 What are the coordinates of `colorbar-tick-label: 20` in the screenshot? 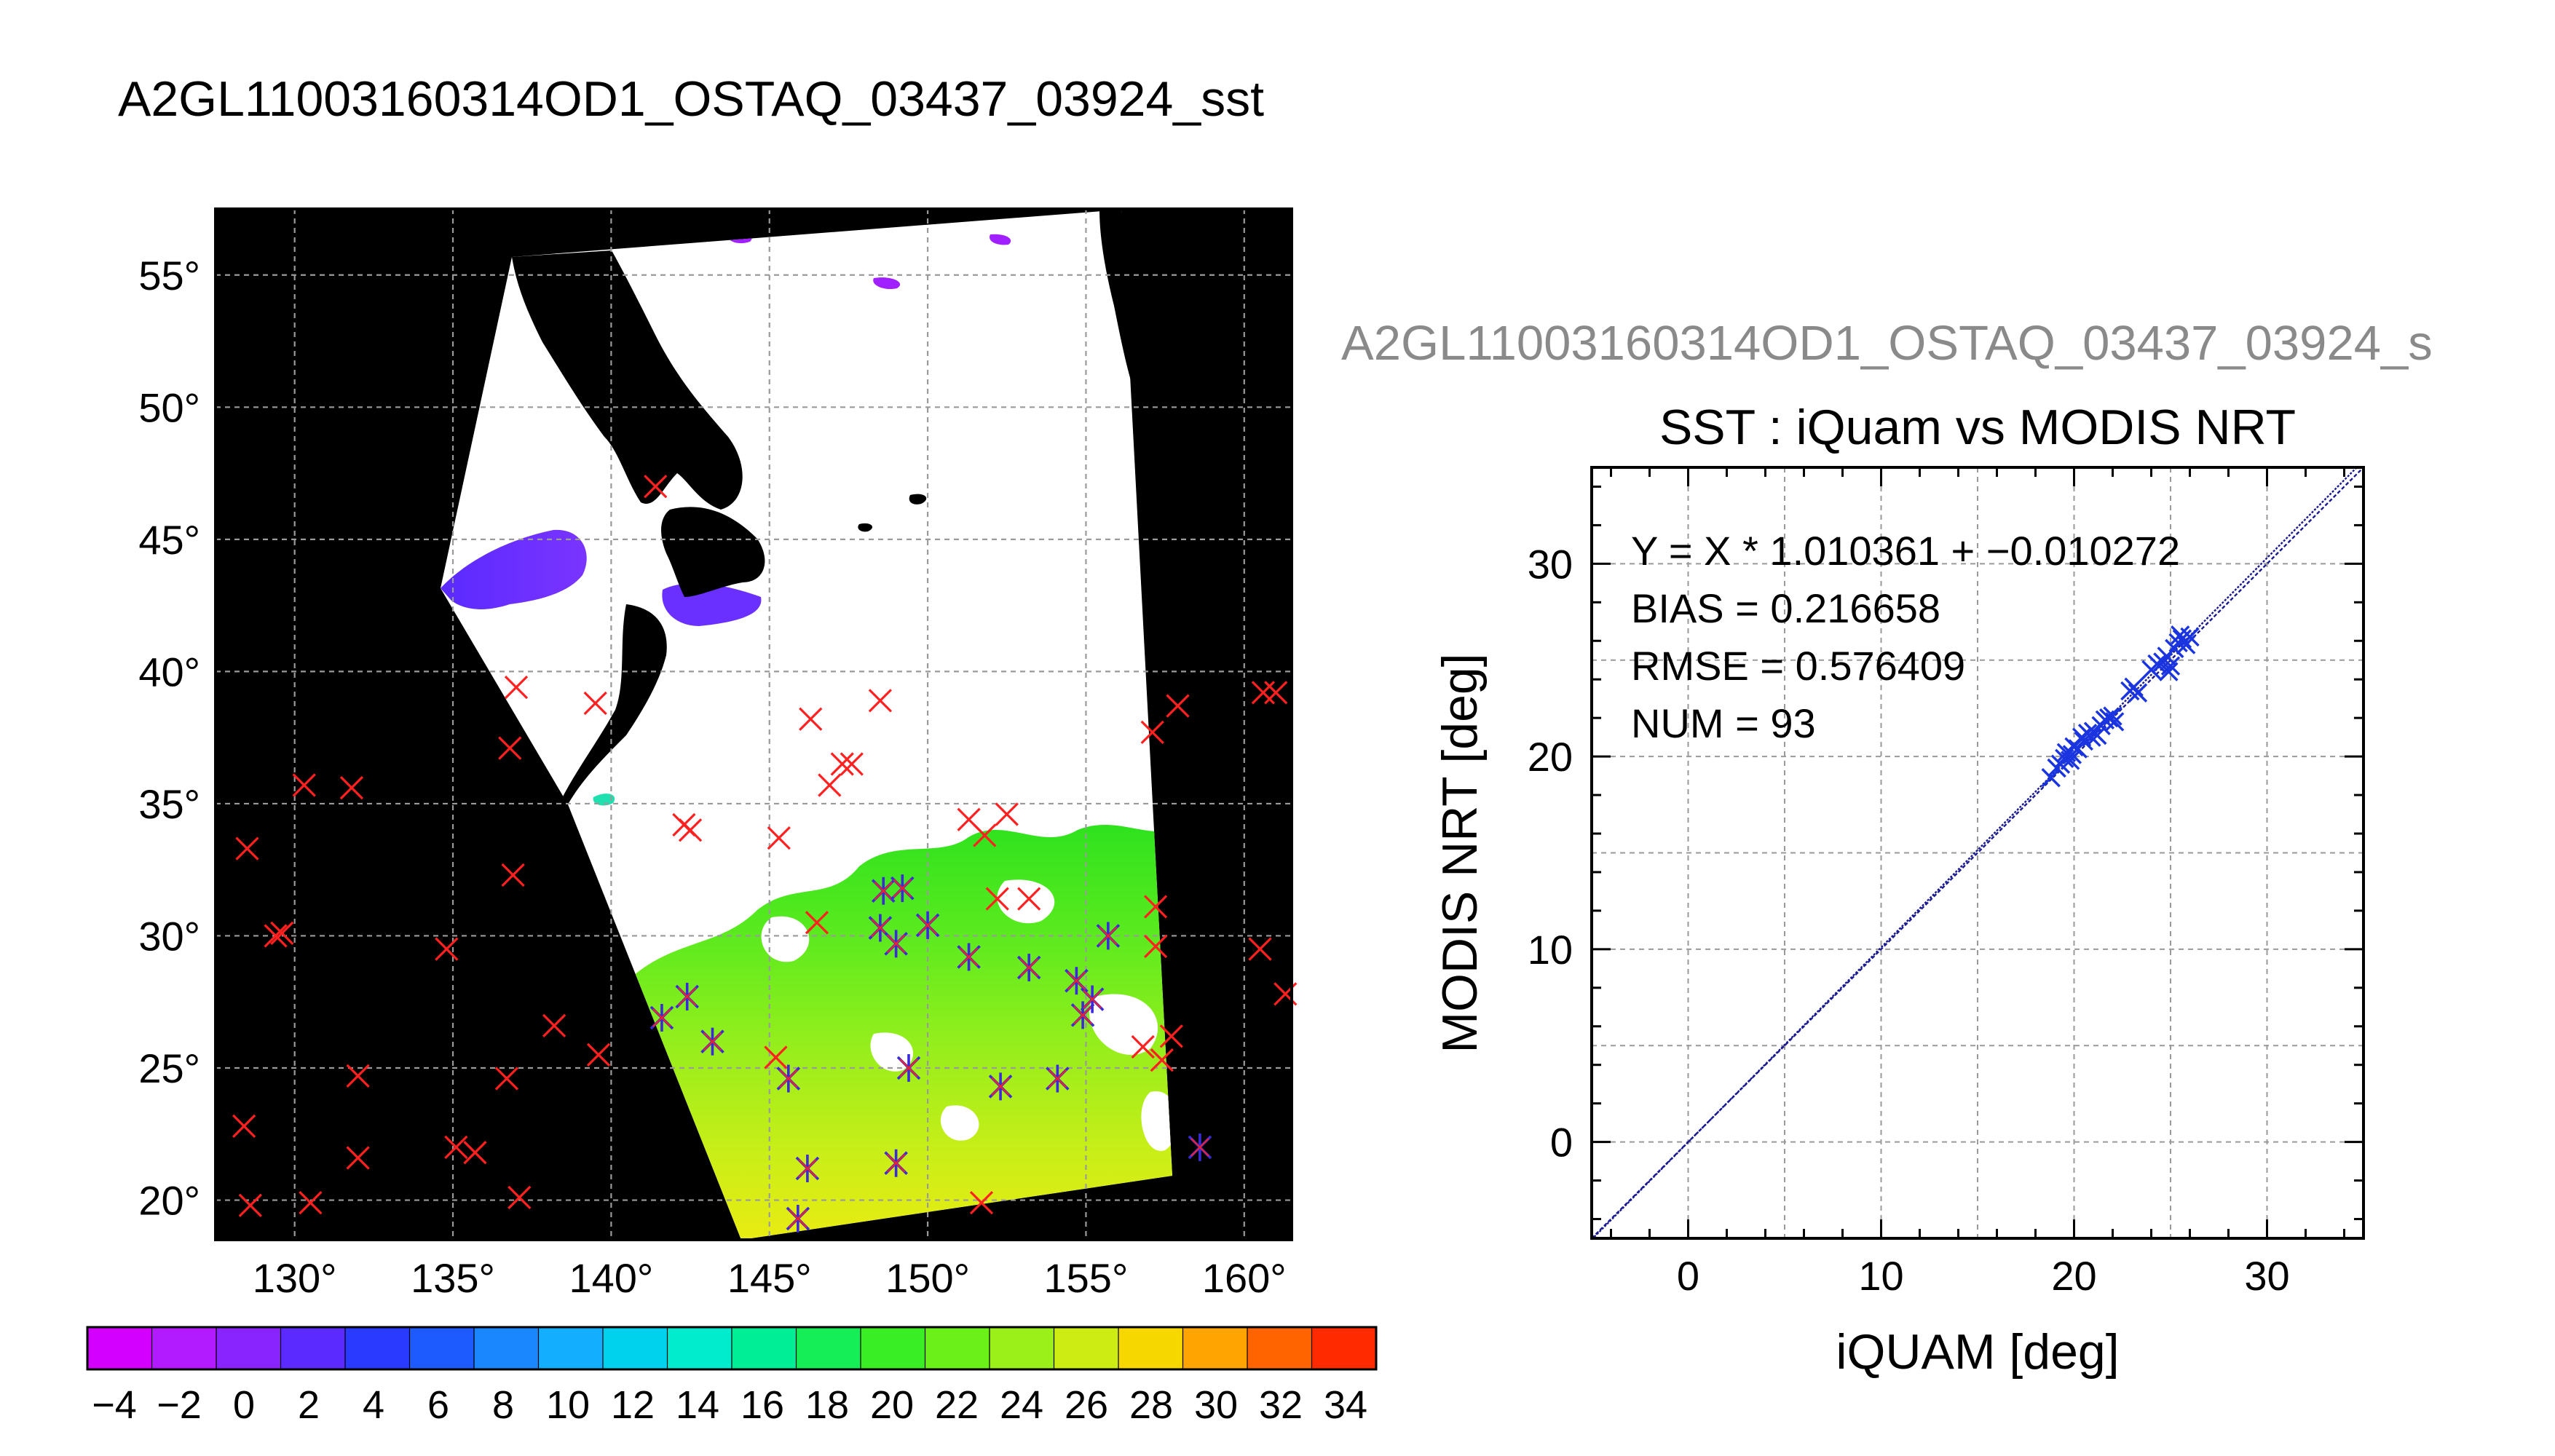 It's located at (892, 1405).